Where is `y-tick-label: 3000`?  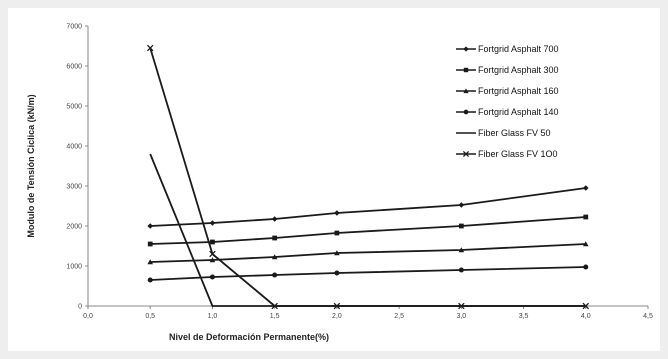
y-tick-label: 3000 is located at coordinates (74, 187).